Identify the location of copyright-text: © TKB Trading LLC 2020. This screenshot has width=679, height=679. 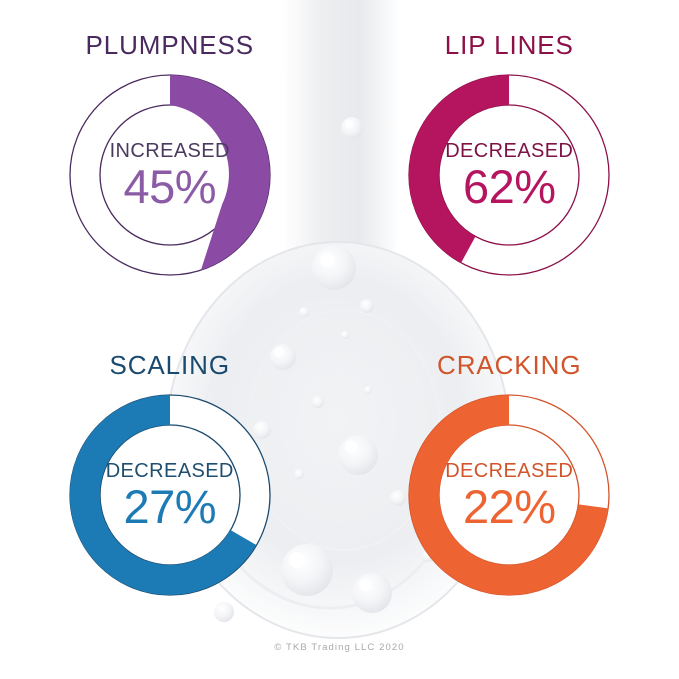
(339, 647).